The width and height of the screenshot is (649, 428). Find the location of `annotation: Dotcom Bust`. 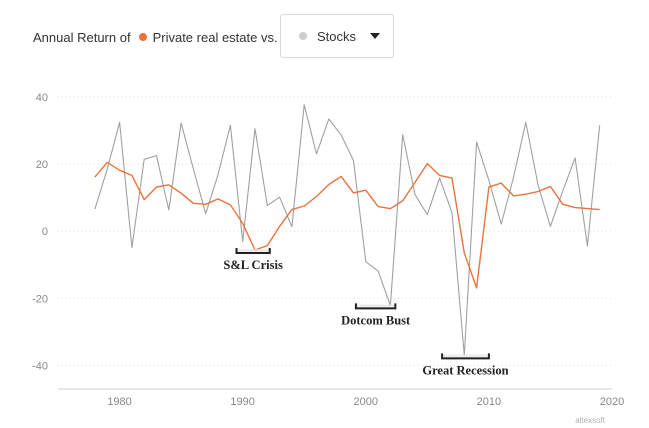

annotation: Dotcom Bust is located at coordinates (376, 315).